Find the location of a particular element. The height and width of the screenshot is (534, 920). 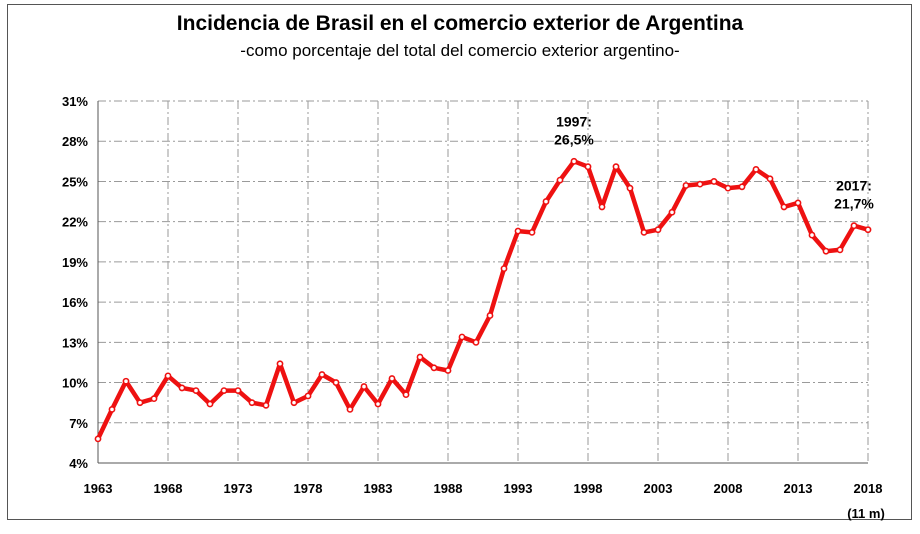

x-tick-label: 1973 is located at coordinates (238, 488).